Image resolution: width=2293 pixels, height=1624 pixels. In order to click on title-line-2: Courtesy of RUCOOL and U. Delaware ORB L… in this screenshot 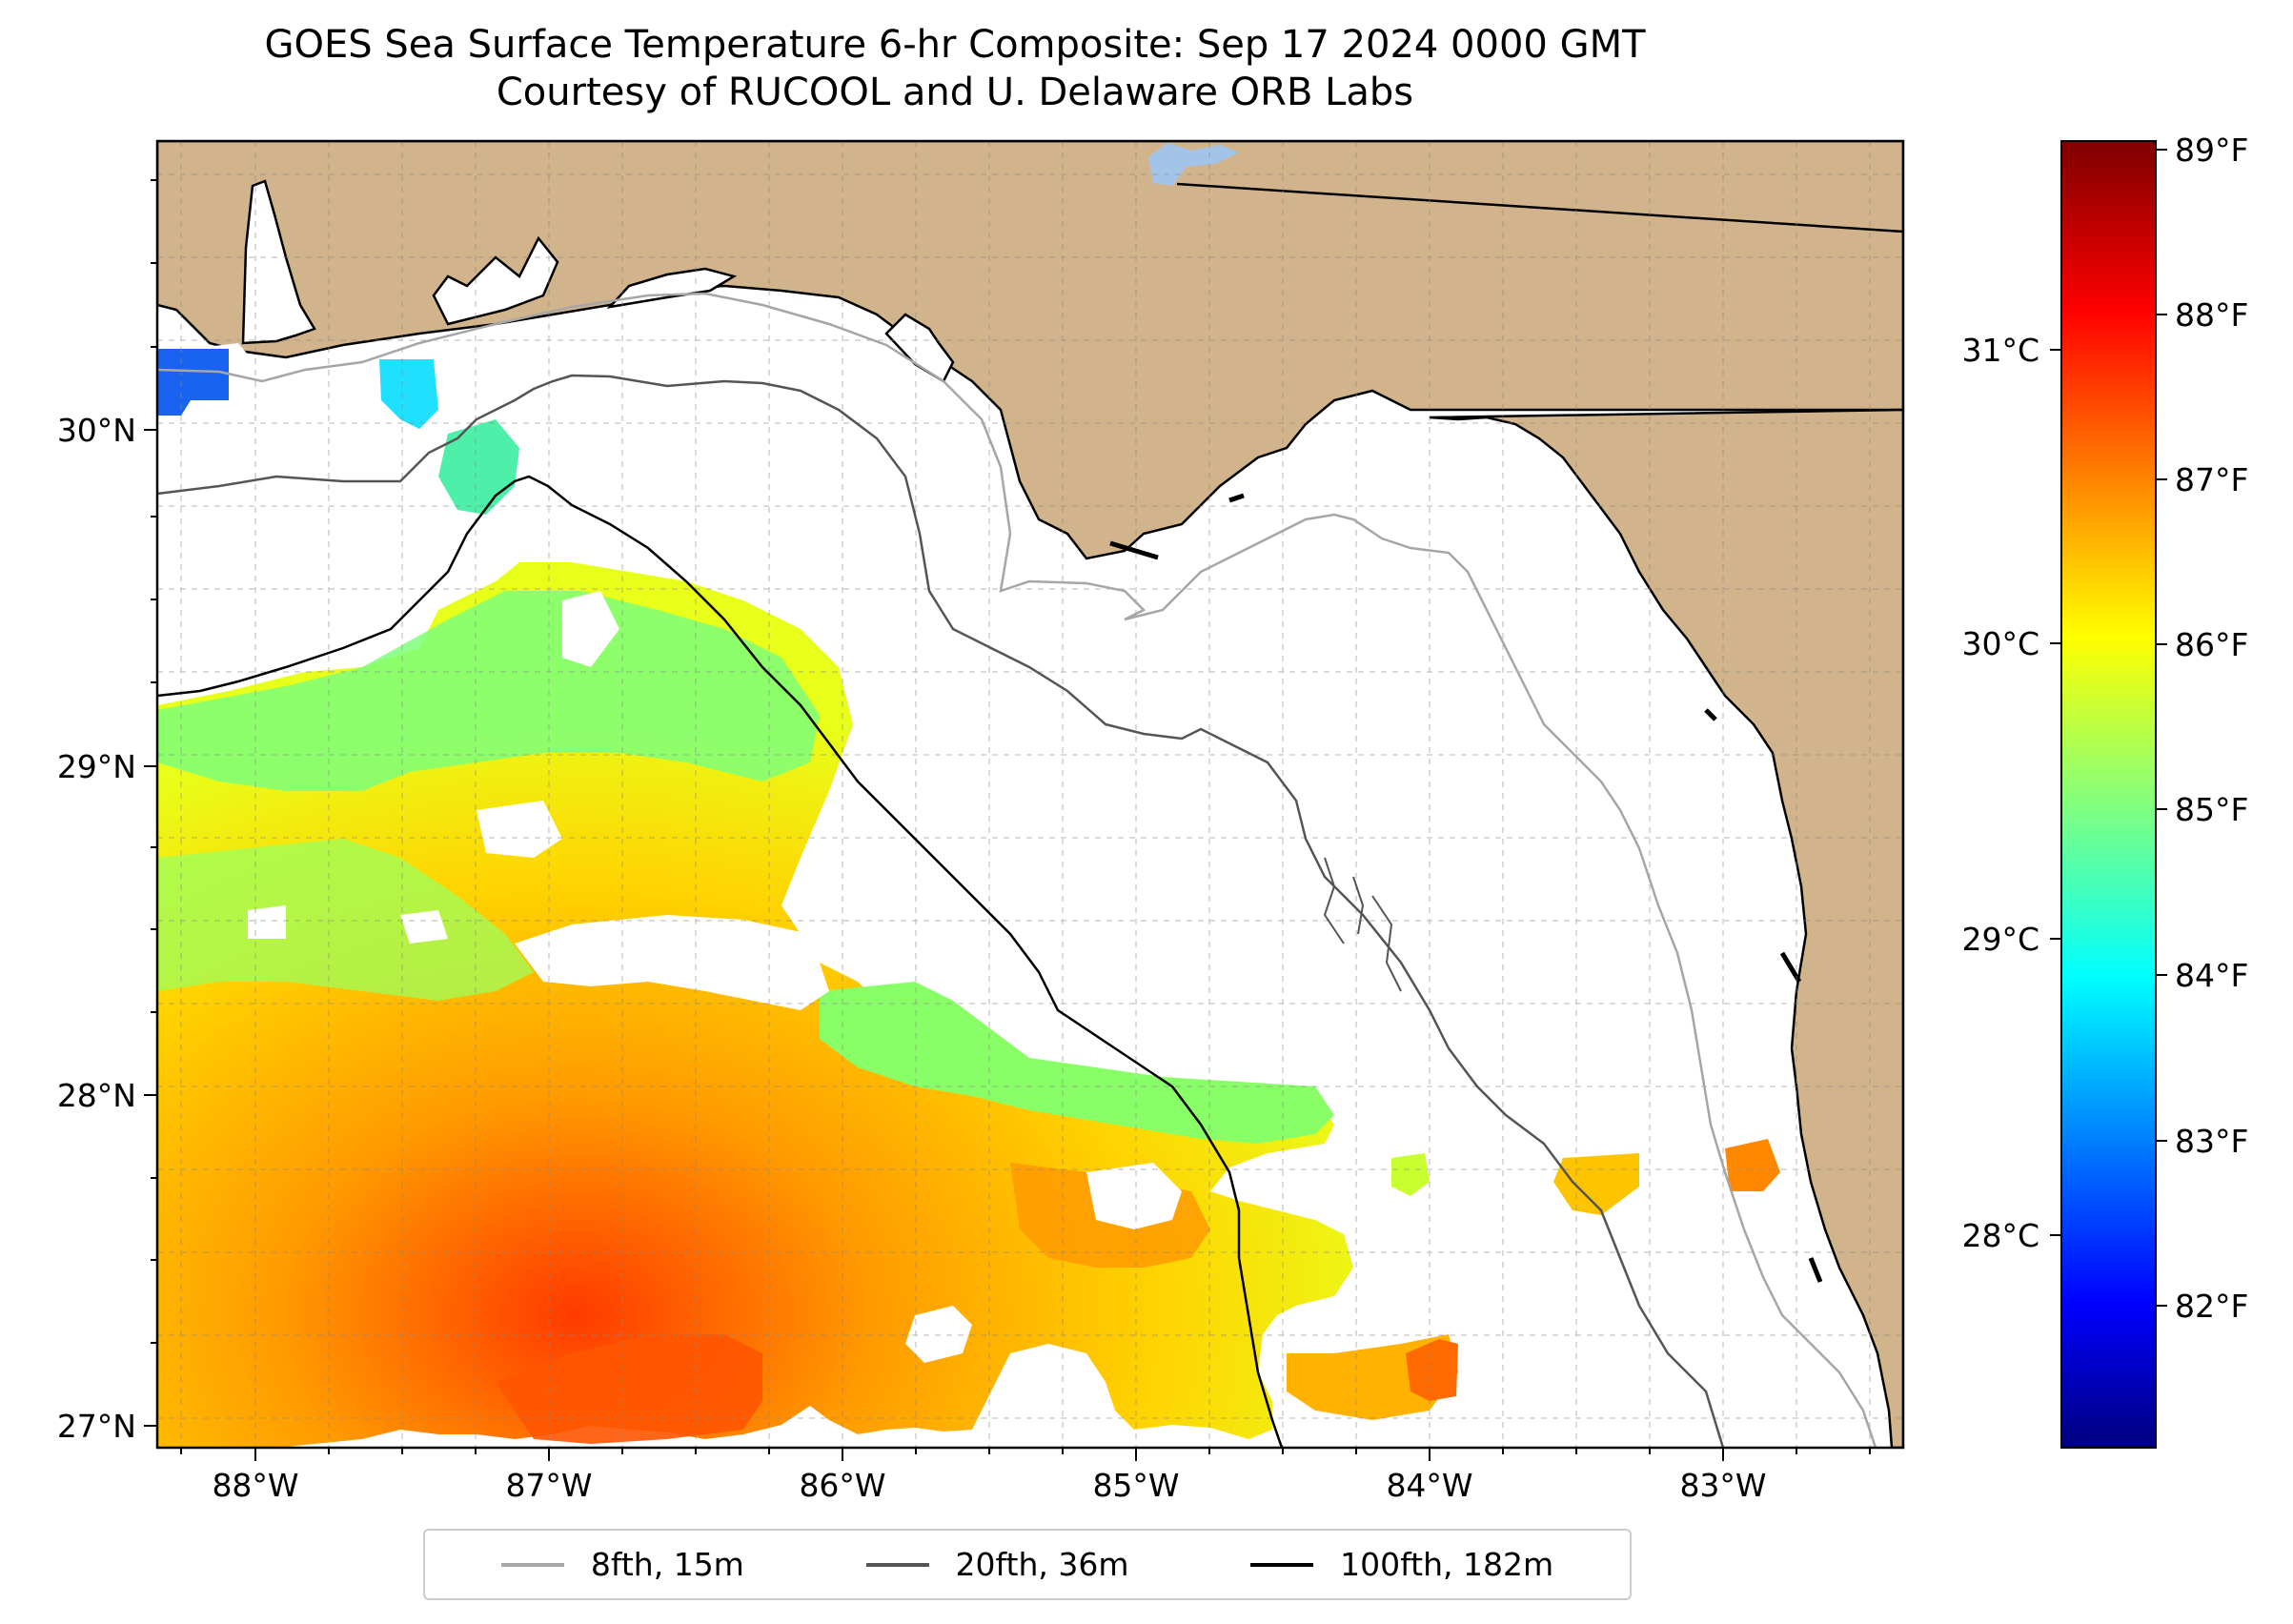, I will do `click(955, 92)`.